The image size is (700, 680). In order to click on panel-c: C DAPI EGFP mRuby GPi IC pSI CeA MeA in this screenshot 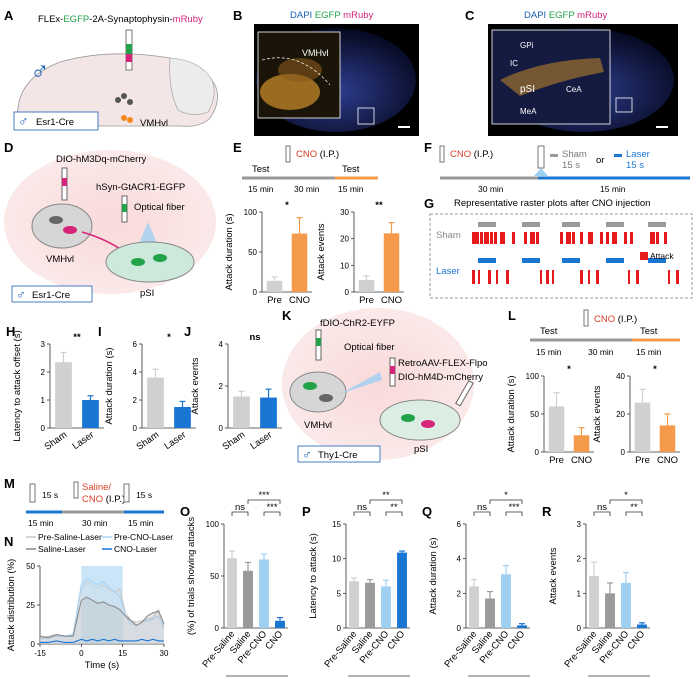, I will do `click(571, 72)`.